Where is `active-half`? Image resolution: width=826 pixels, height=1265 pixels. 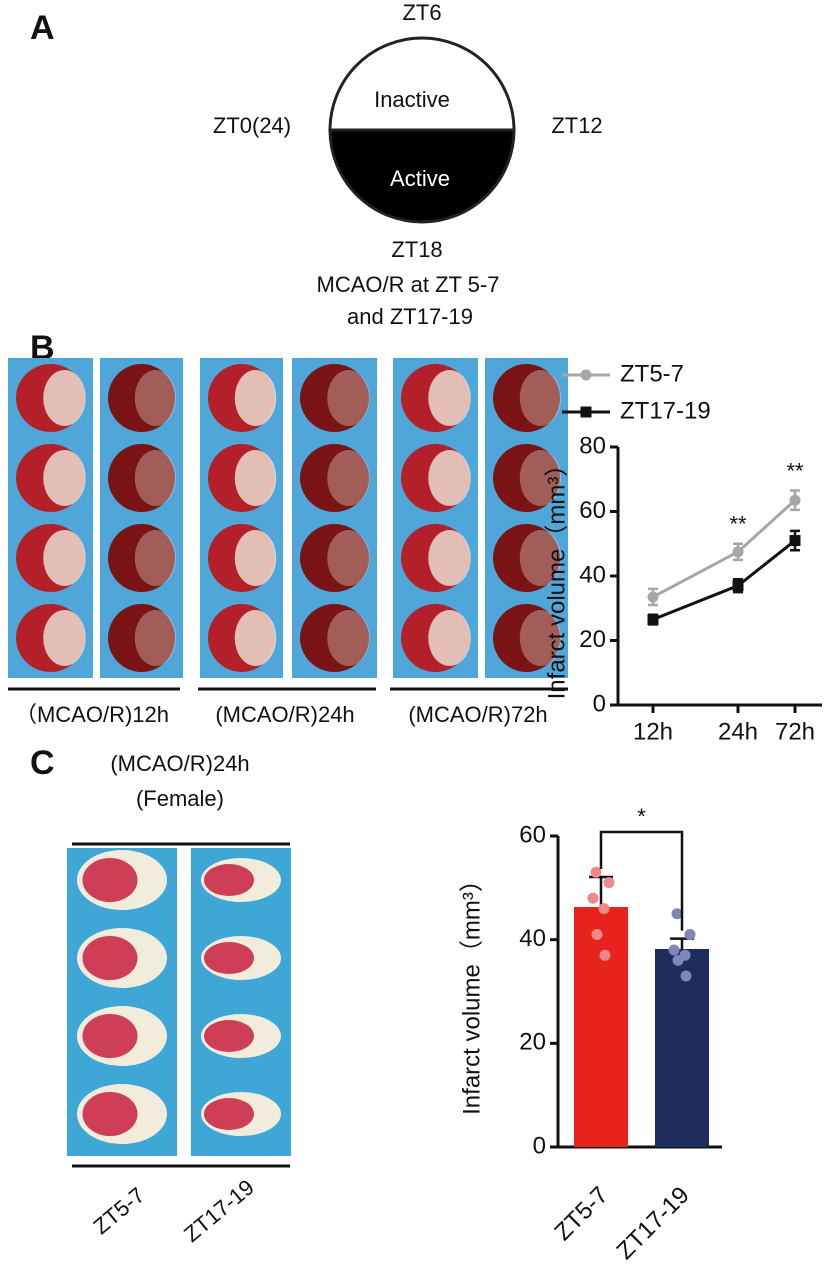
active-half is located at coordinates (422, 176).